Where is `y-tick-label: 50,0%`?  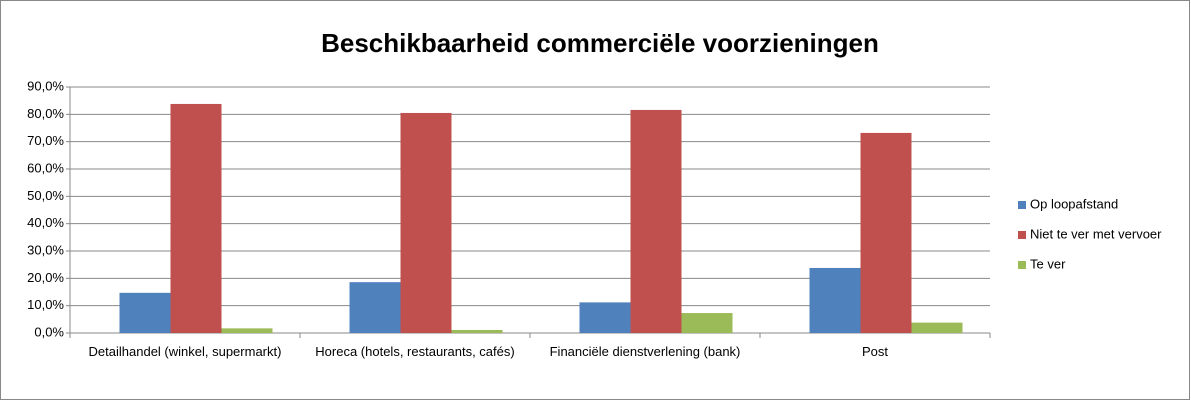
y-tick-label: 50,0% is located at coordinates (45, 195).